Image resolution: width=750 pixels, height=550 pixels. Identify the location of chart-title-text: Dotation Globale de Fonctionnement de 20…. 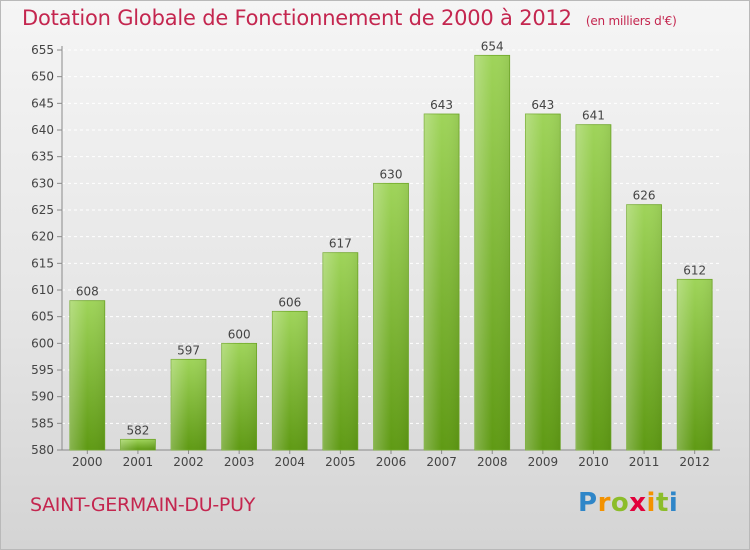
(297, 18).